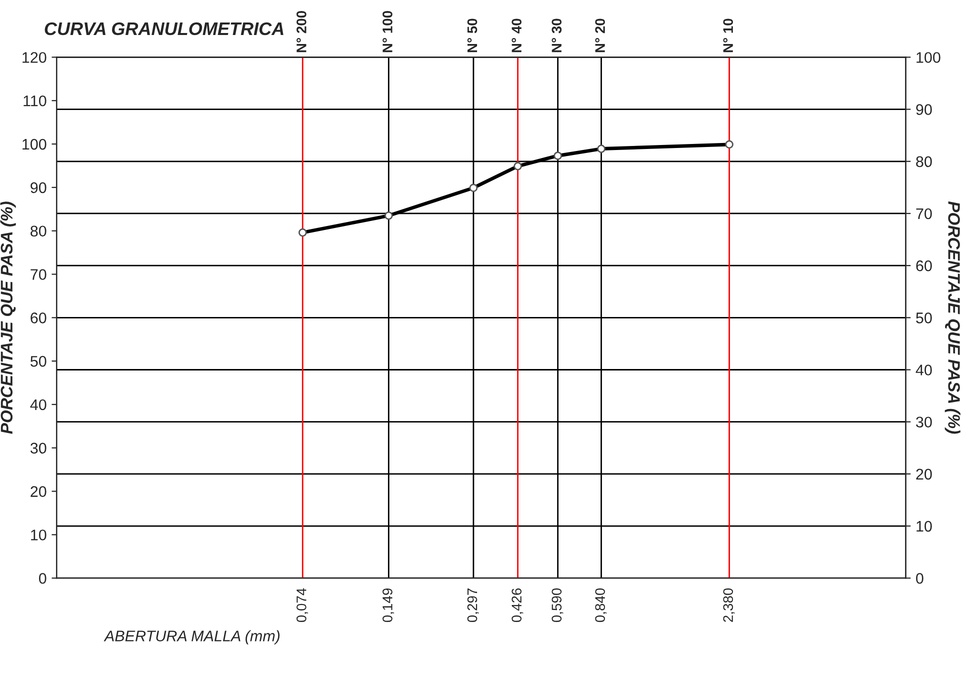 The image size is (976, 673). What do you see at coordinates (38, 361) in the screenshot?
I see `y-tick-label: 50` at bounding box center [38, 361].